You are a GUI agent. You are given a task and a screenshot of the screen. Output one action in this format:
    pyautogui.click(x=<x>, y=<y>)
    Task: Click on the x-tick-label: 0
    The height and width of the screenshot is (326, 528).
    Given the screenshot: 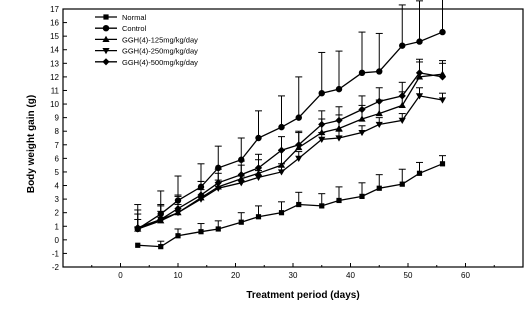 What is the action you would take?
    pyautogui.click(x=120, y=275)
    